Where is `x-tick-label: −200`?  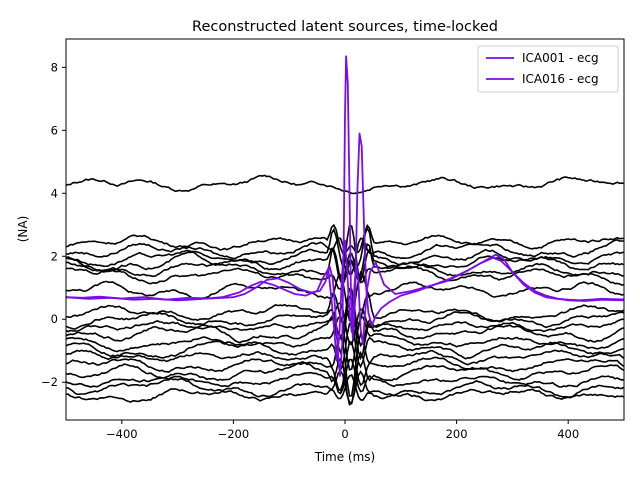 x-tick-label: −200 is located at coordinates (234, 434).